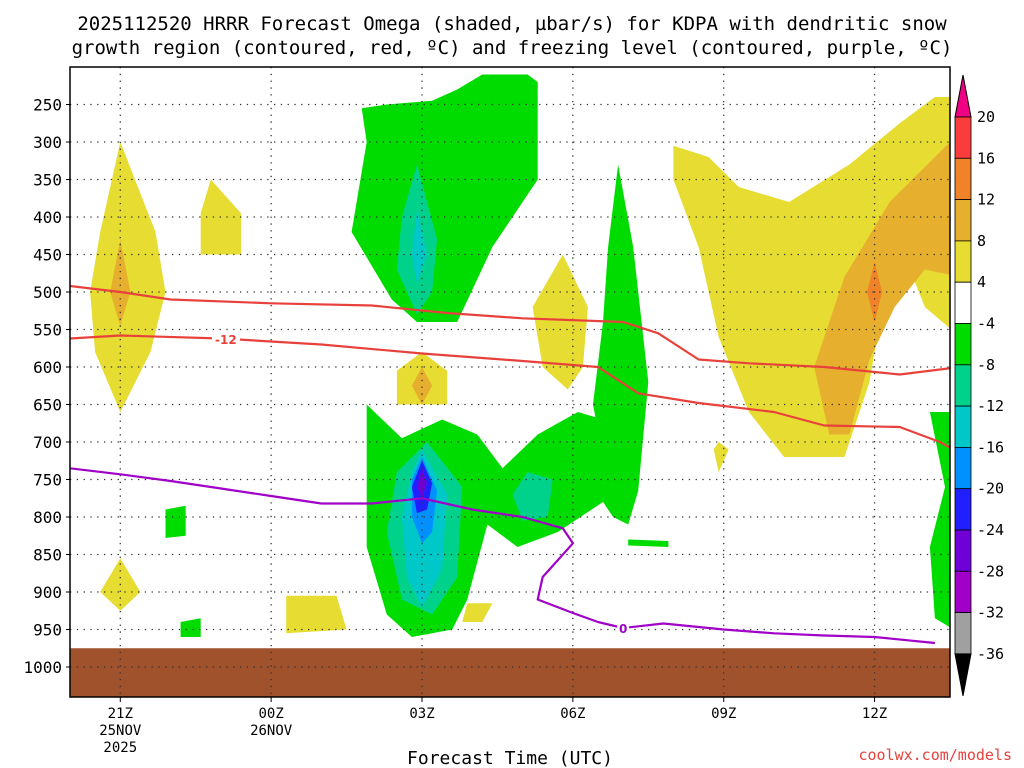 The image size is (1024, 768). I want to click on colorbar-label: -4, so click(986, 324).